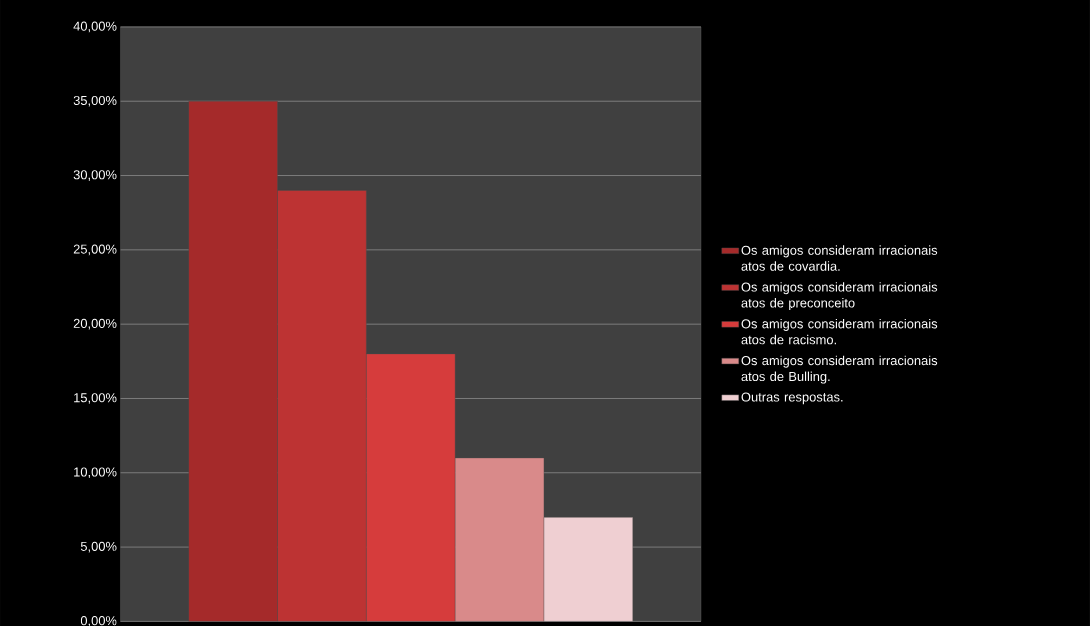 This screenshot has height=626, width=1090. Describe the element at coordinates (95, 27) in the screenshot. I see `y-tick-label: 40,00%` at that location.